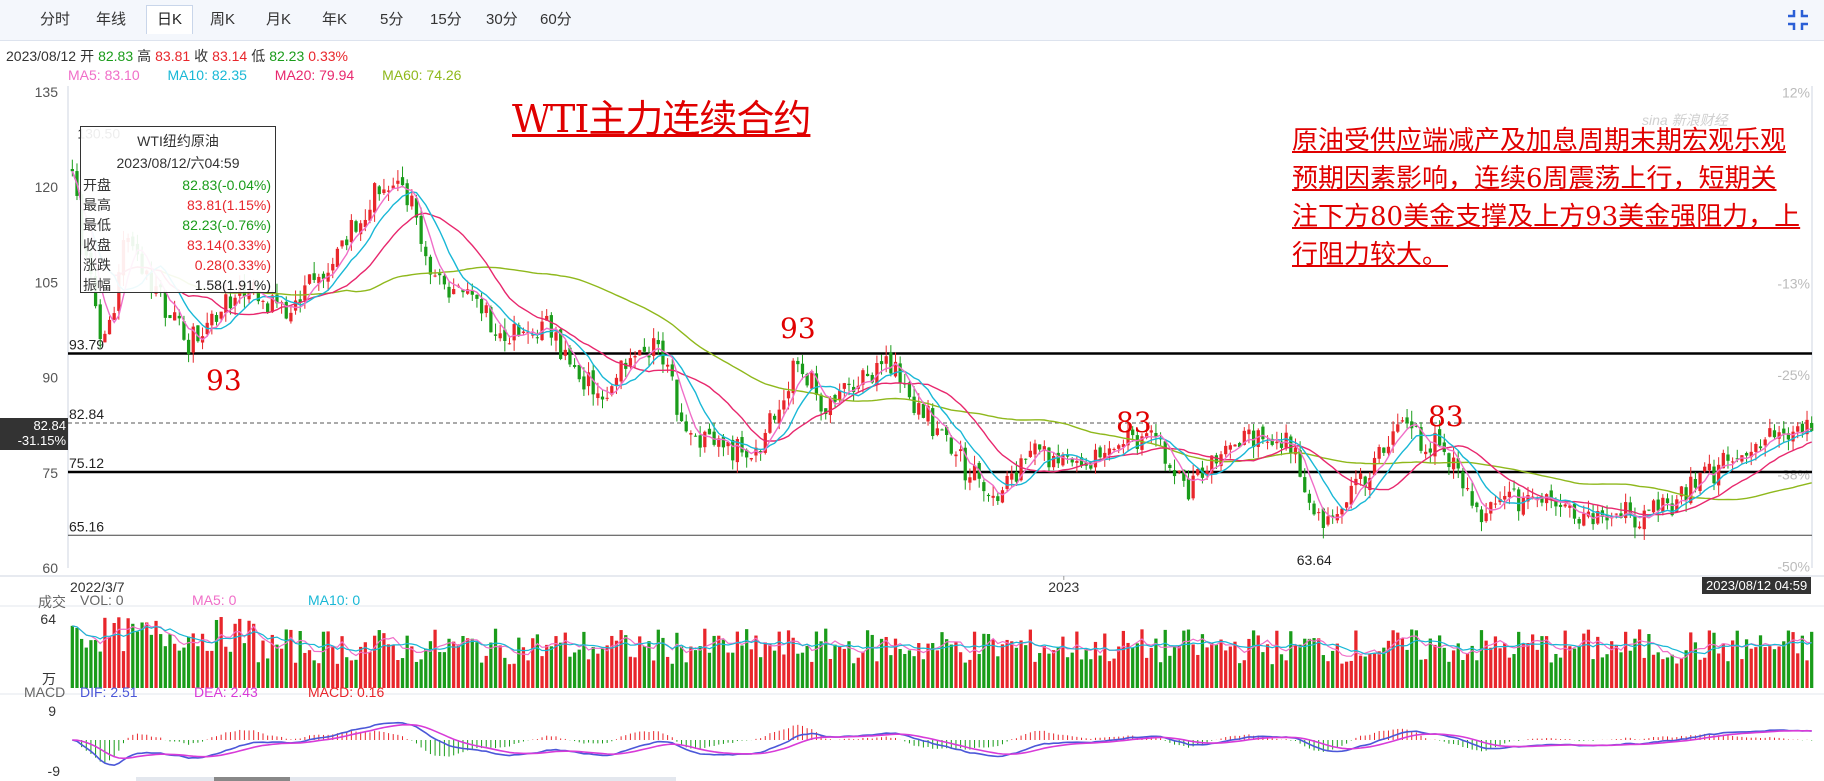  I want to click on tab-1: 年线, so click(111, 19).